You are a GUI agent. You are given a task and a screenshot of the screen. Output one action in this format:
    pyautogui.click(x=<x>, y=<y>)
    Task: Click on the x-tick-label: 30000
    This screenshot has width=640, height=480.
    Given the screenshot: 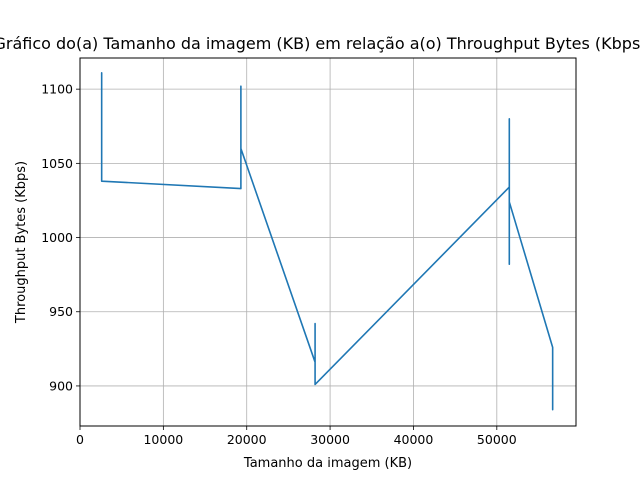 What is the action you would take?
    pyautogui.click(x=330, y=439)
    